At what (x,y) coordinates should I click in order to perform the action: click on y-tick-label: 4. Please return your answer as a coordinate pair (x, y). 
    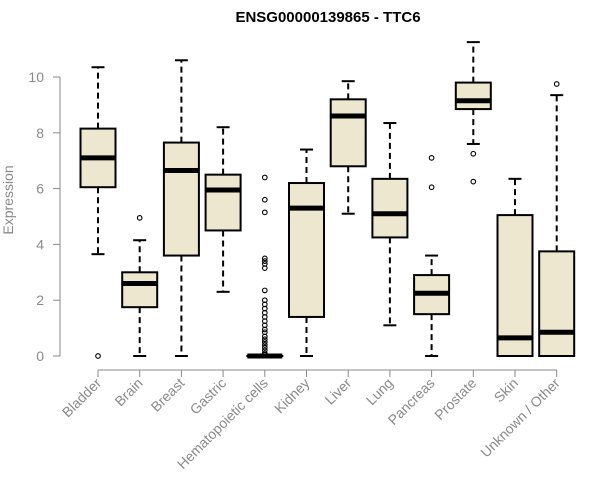
    Looking at the image, I should click on (40, 244).